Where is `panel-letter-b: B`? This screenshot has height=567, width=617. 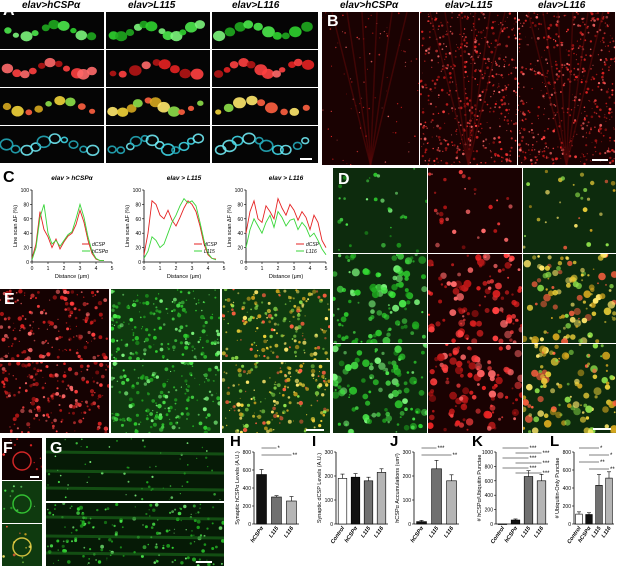
panel-letter-b: B is located at coordinates (333, 21).